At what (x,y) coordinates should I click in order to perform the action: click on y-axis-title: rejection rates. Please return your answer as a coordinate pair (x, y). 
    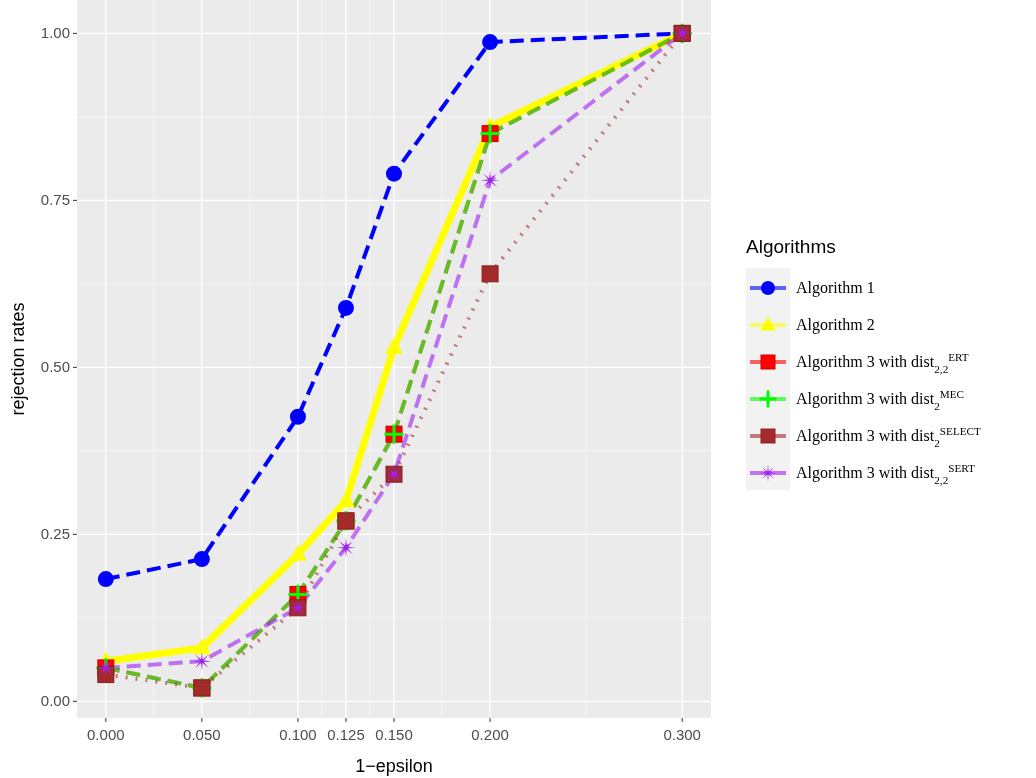
    Looking at the image, I should click on (18, 359).